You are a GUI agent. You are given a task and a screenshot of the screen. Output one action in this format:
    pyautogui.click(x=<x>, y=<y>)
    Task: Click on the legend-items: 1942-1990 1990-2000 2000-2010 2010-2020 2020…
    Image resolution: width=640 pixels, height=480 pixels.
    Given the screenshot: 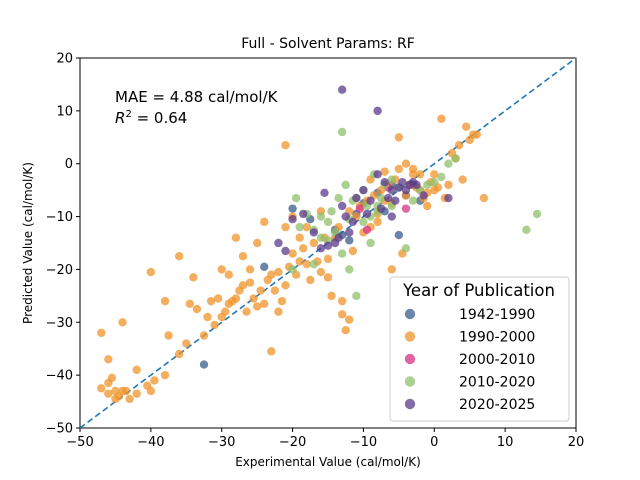 What is the action you would take?
    pyautogui.click(x=469, y=360)
    